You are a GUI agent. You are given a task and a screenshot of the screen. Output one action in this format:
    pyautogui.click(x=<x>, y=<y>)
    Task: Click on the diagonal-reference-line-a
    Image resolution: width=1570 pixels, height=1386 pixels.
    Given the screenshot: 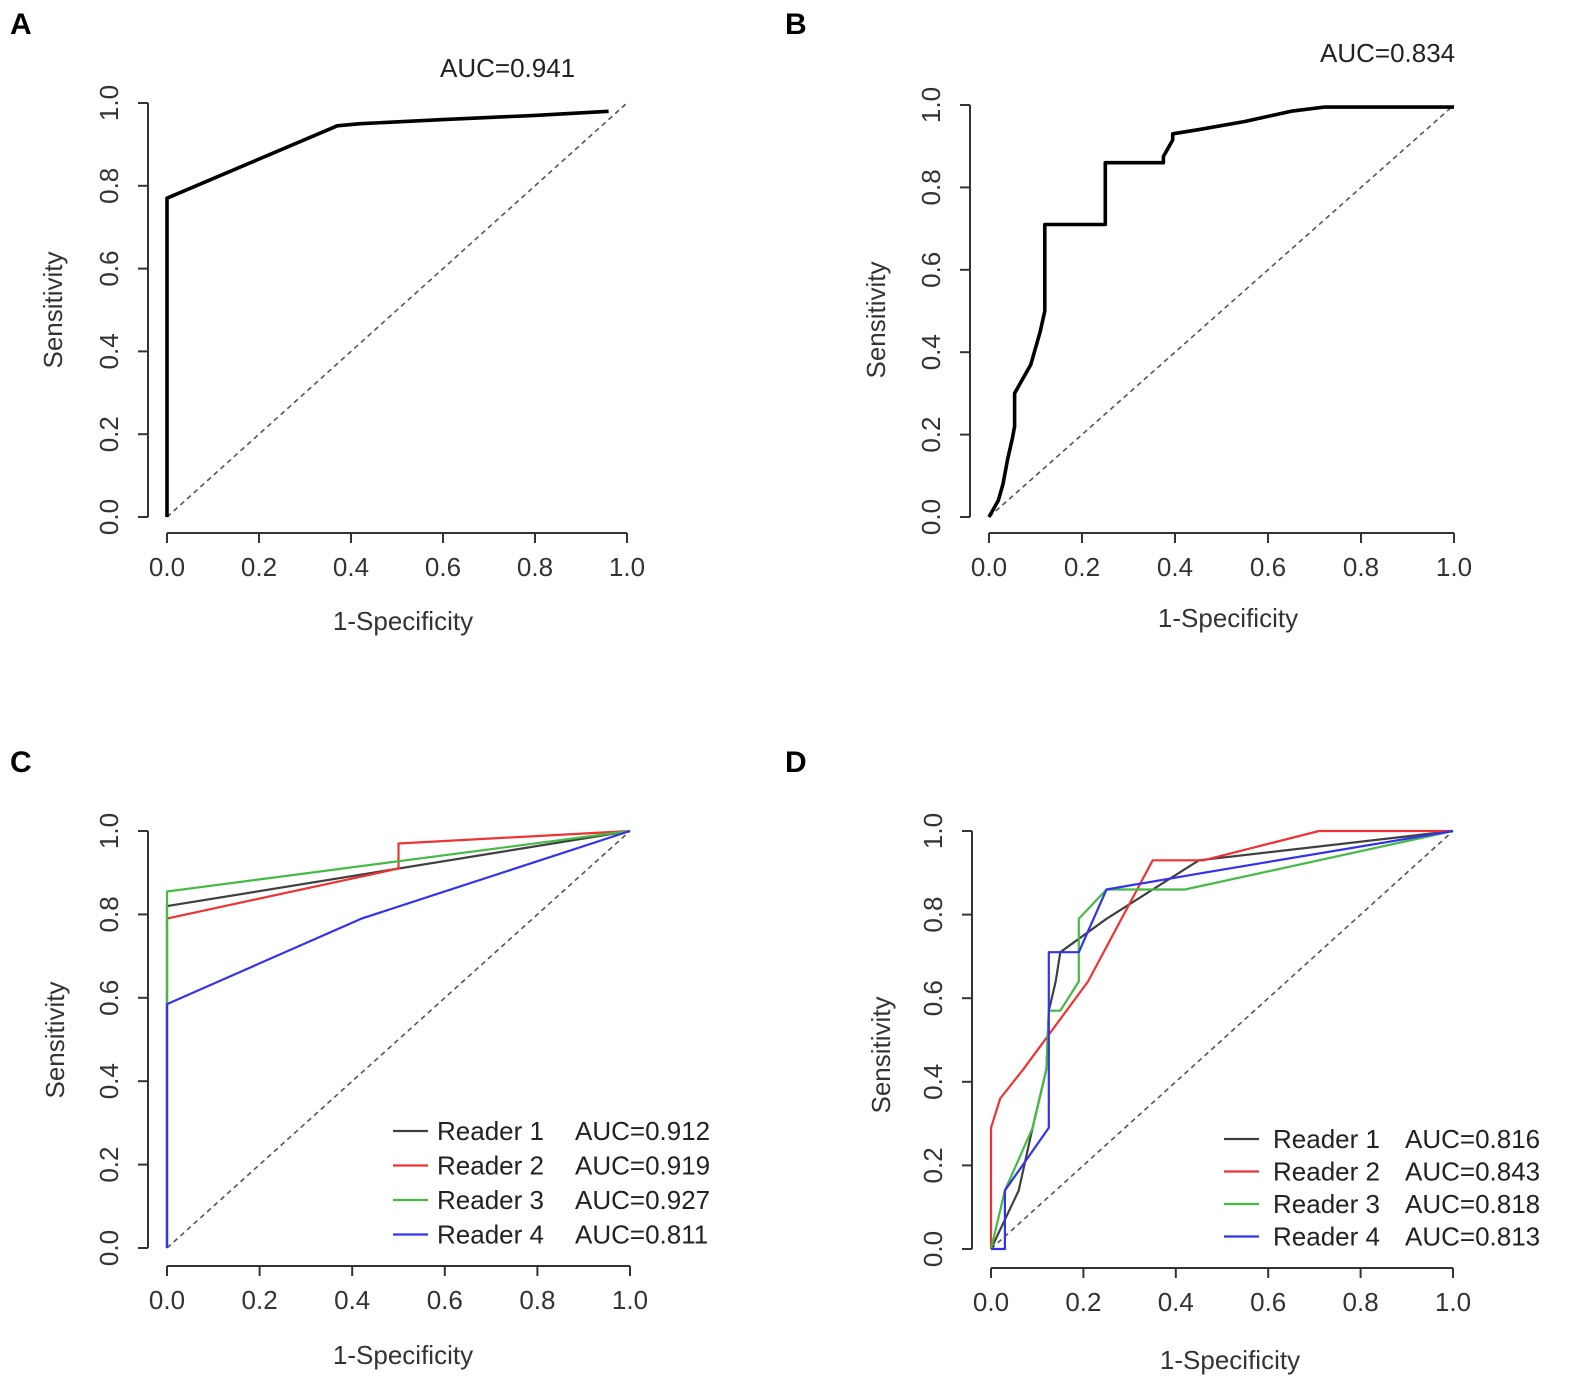 What is the action you would take?
    pyautogui.click(x=397, y=310)
    